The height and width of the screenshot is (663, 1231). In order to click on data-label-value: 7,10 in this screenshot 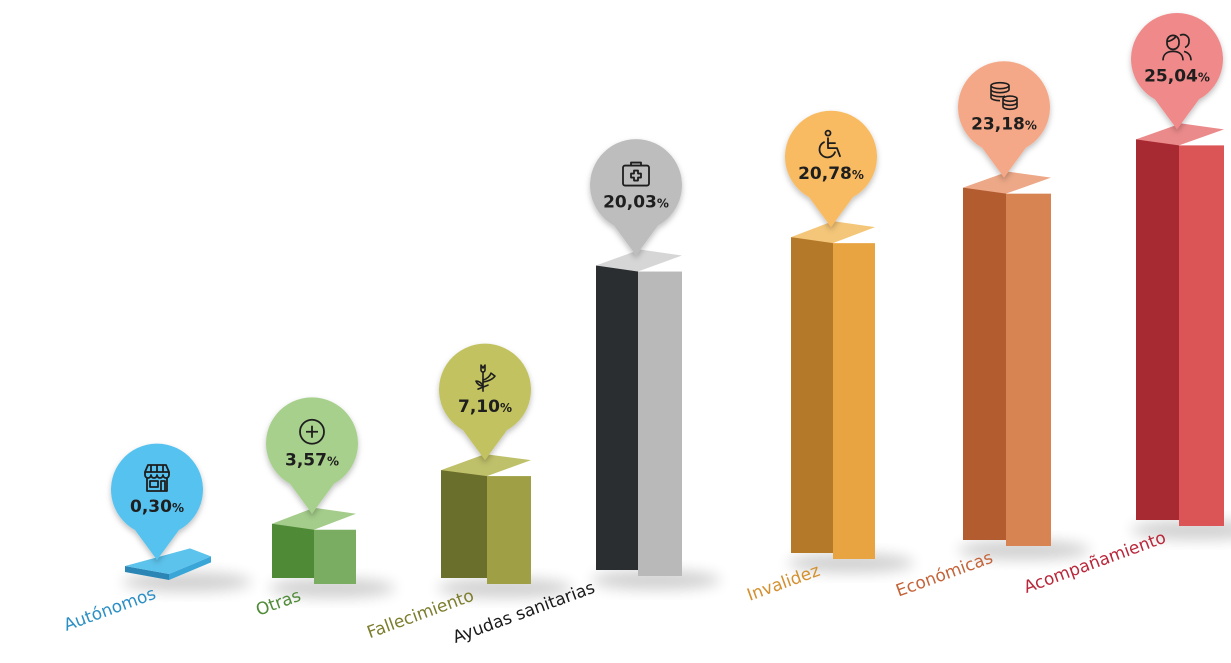, I will do `click(479, 407)`.